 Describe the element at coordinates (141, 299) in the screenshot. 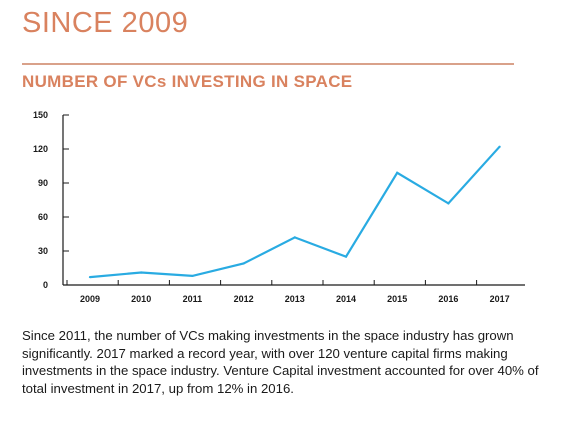

I see `x-tick-label: 2010` at that location.